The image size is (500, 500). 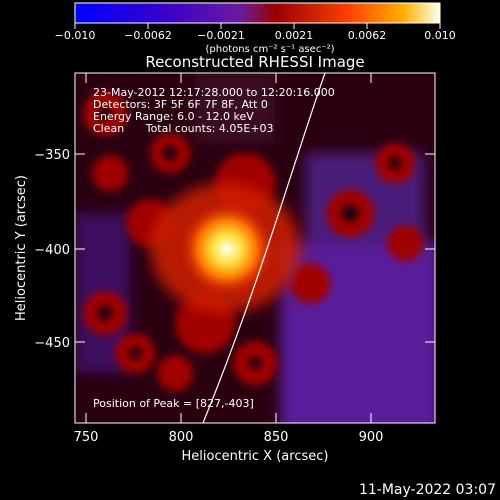 What do you see at coordinates (221, 35) in the screenshot?
I see `colorbar-tick-label: −0.0021` at bounding box center [221, 35].